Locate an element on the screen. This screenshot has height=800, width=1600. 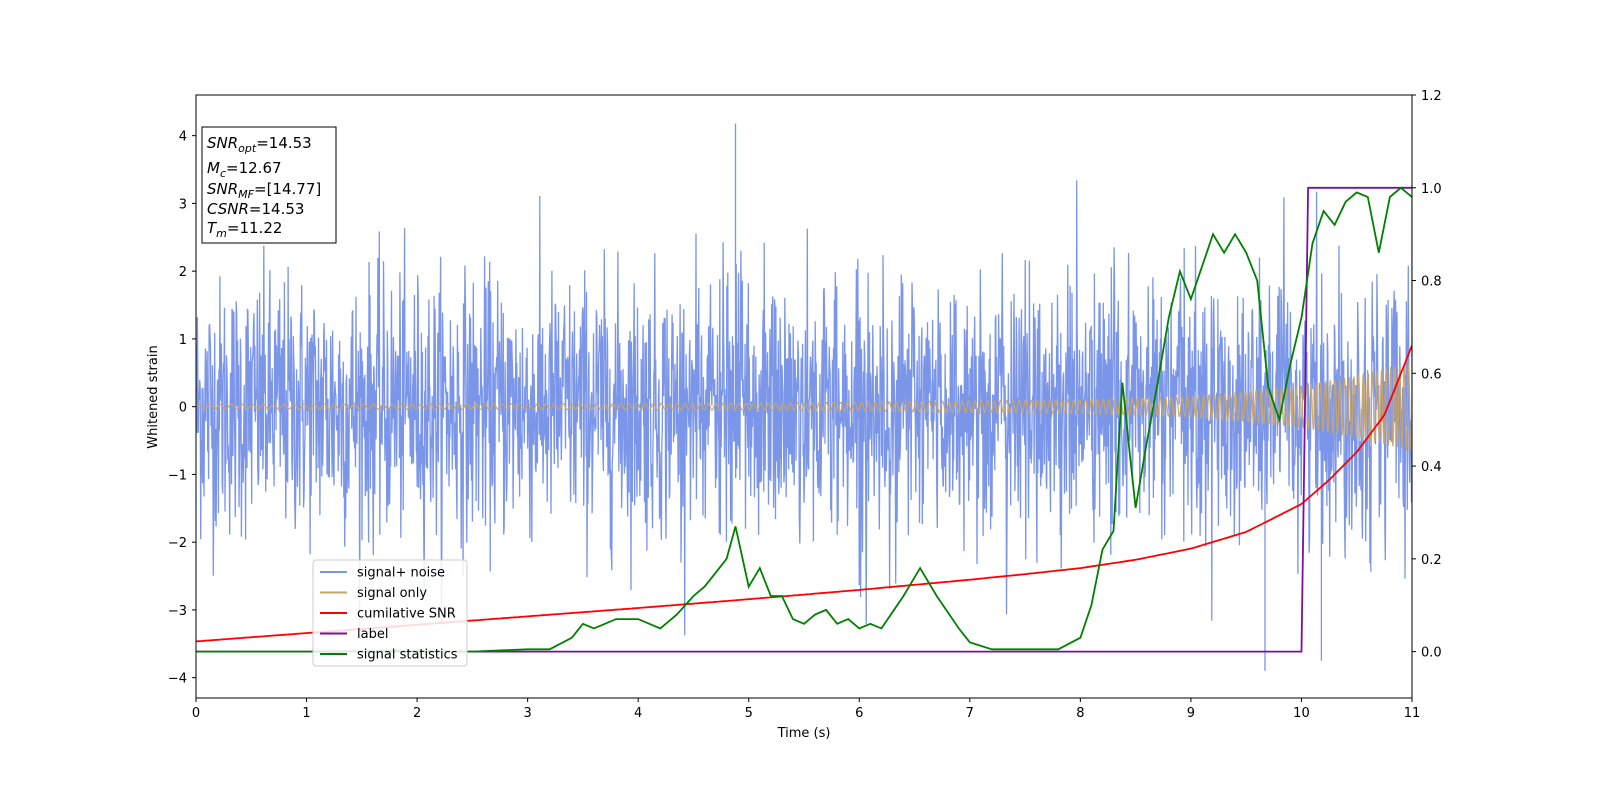
x-tick-label: 3 is located at coordinates (527, 713).